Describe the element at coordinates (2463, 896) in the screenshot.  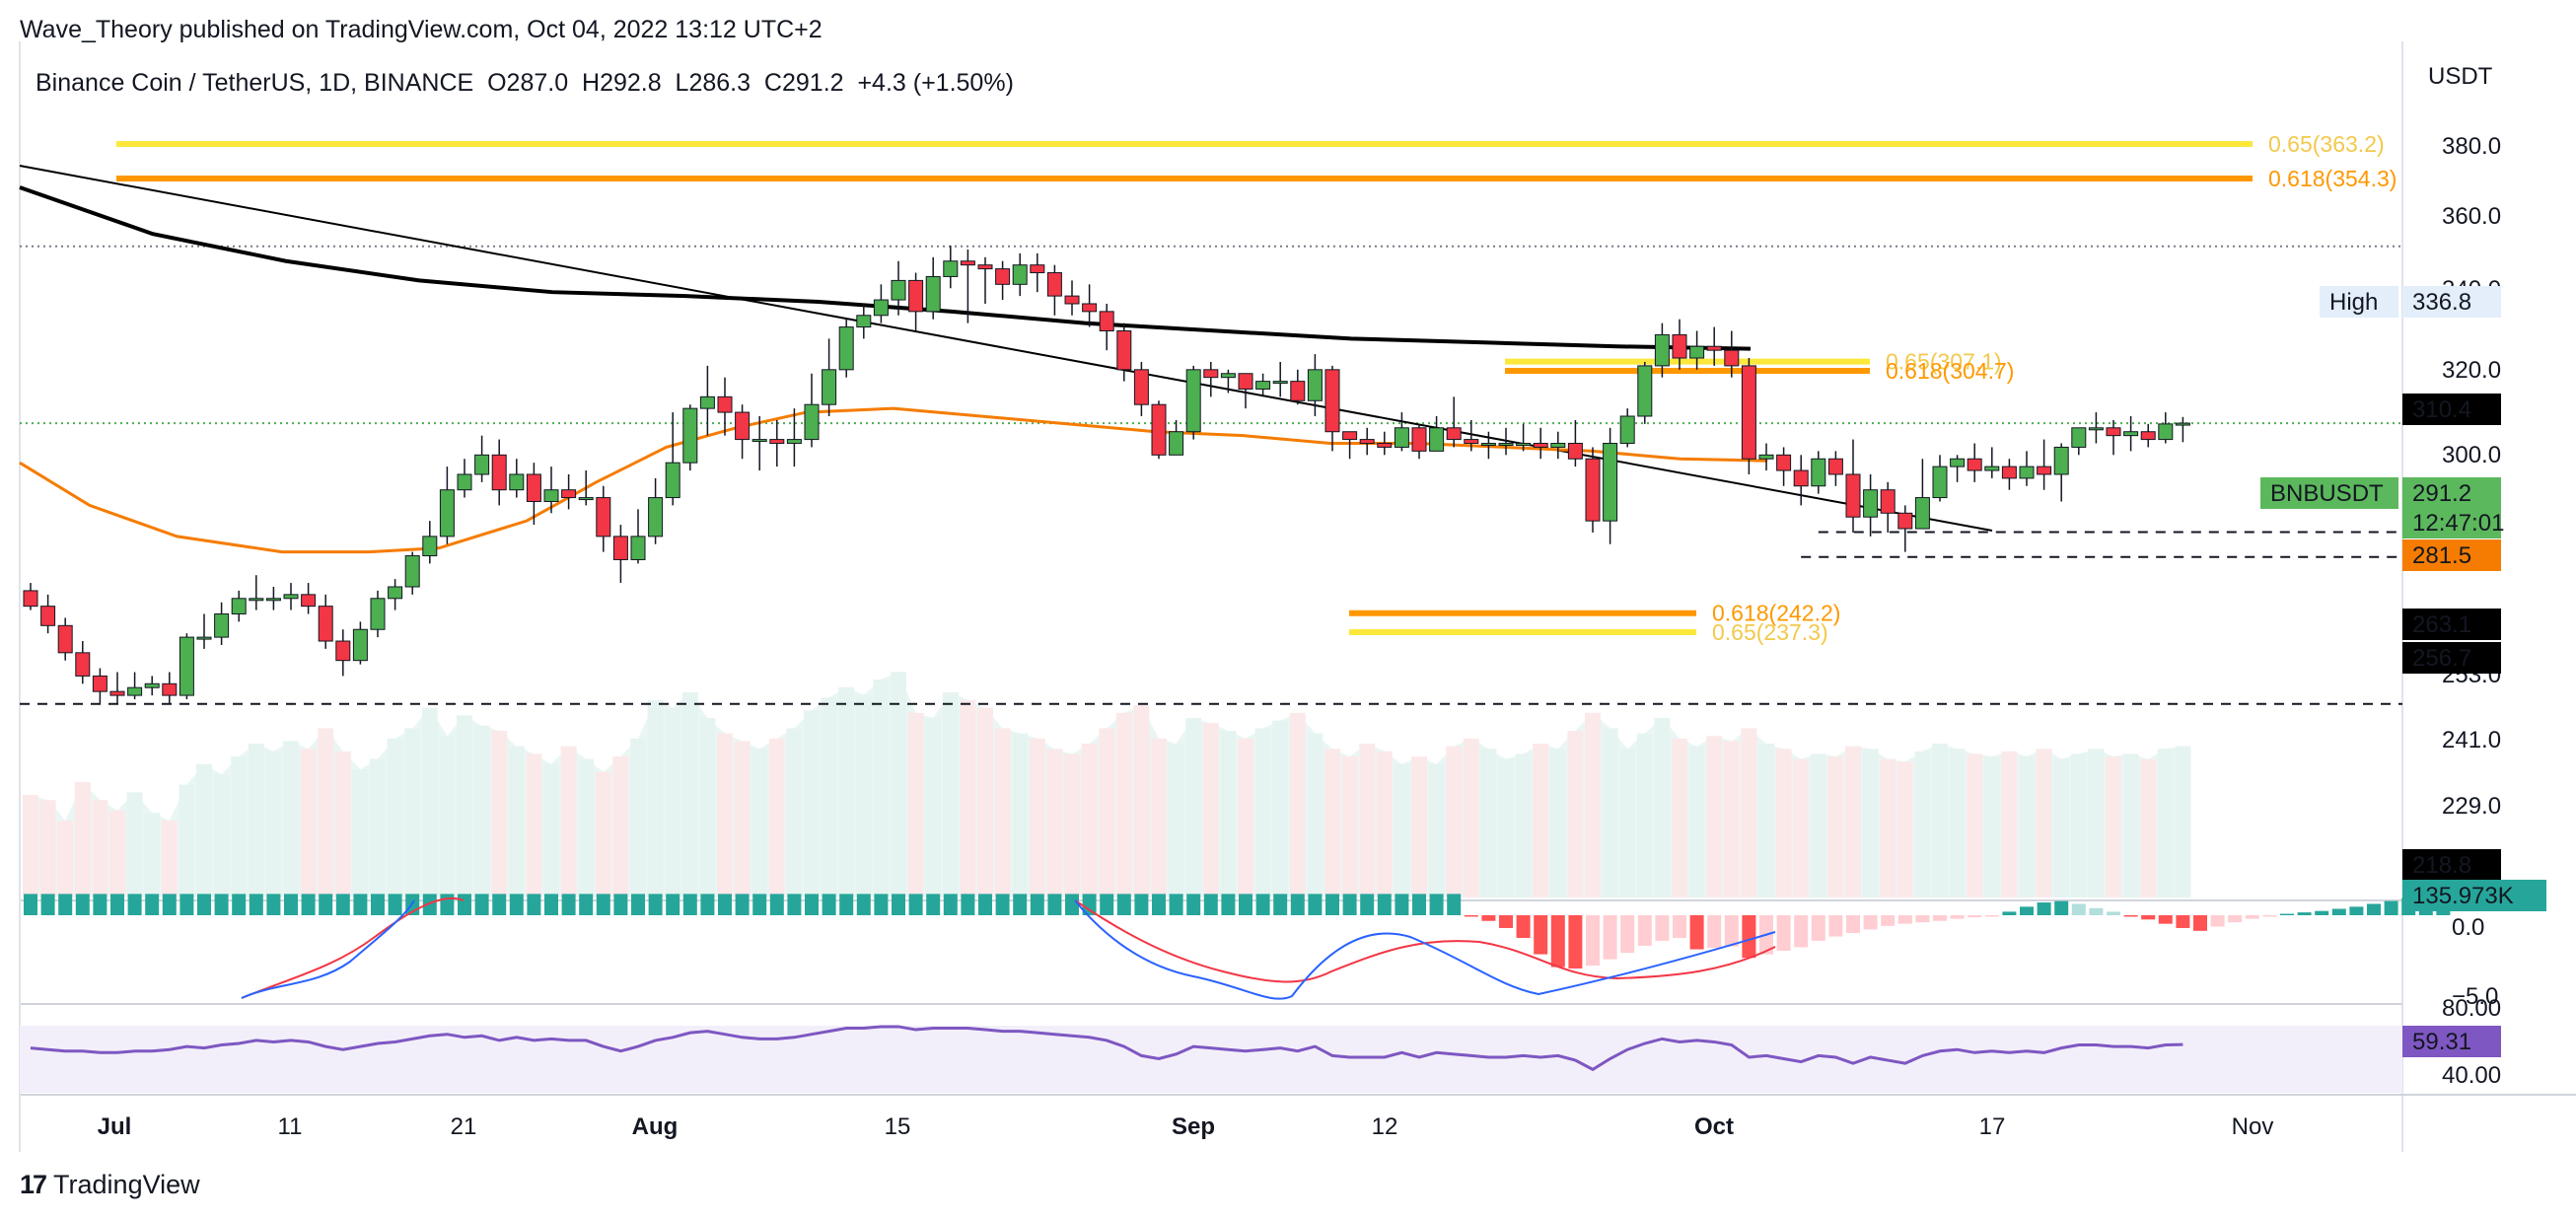
I see `price-tag-value: 135.973K` at that location.